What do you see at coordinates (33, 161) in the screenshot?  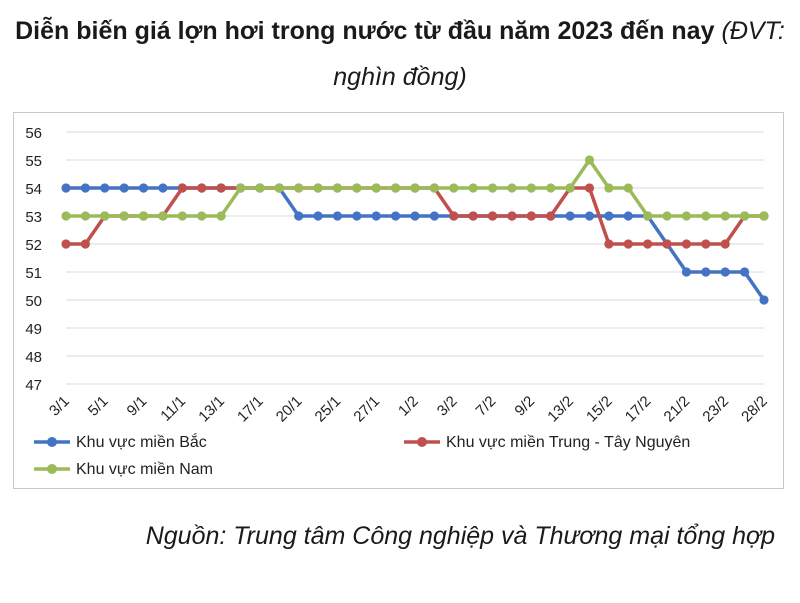 I see `y-tick-label: 55` at bounding box center [33, 161].